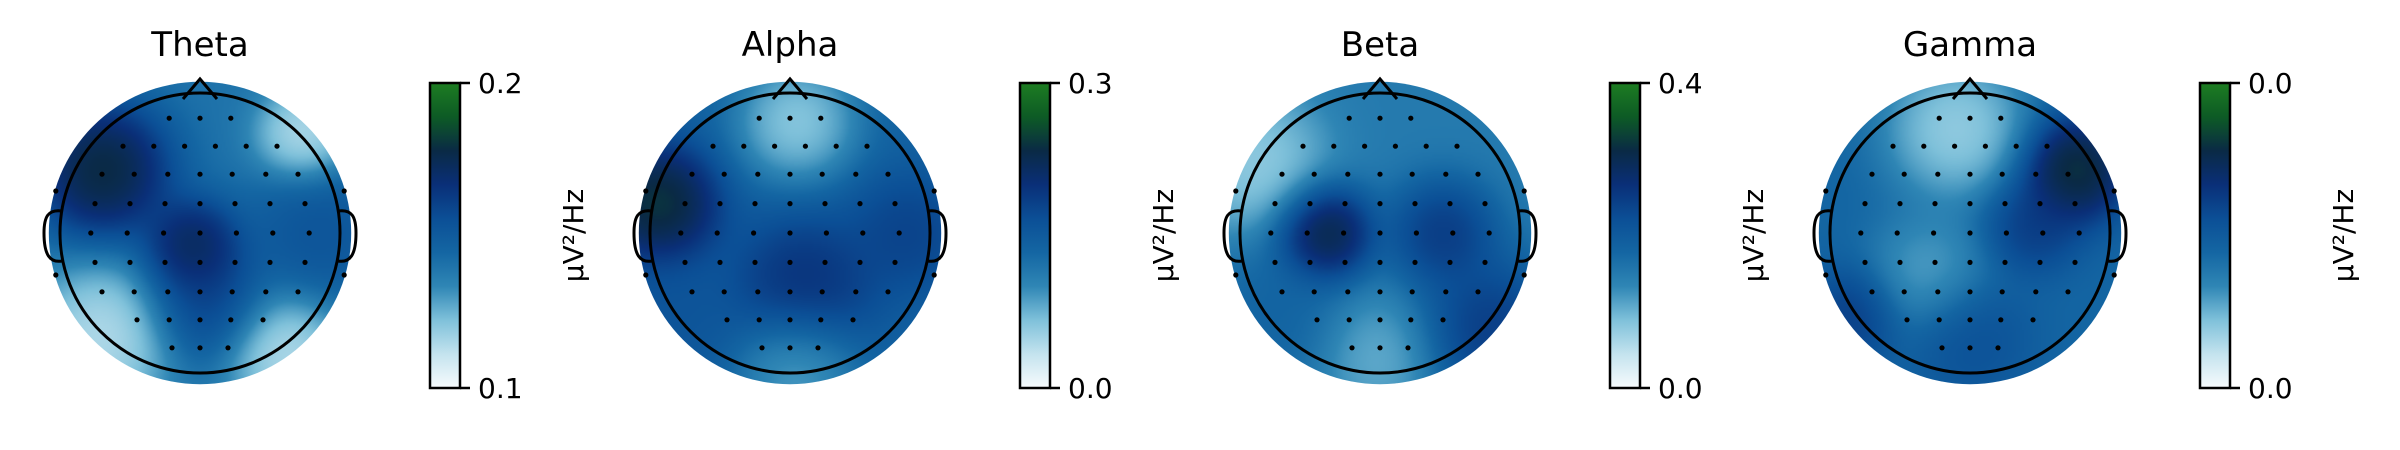 The height and width of the screenshot is (450, 2400). I want to click on colorbar, so click(2215, 235).